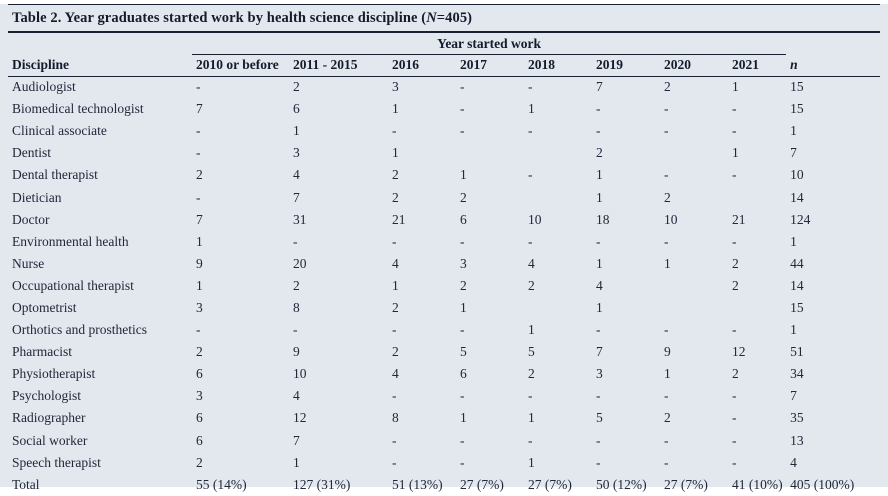  What do you see at coordinates (621, 484) in the screenshot?
I see `value-cell: 50 (12%)` at bounding box center [621, 484].